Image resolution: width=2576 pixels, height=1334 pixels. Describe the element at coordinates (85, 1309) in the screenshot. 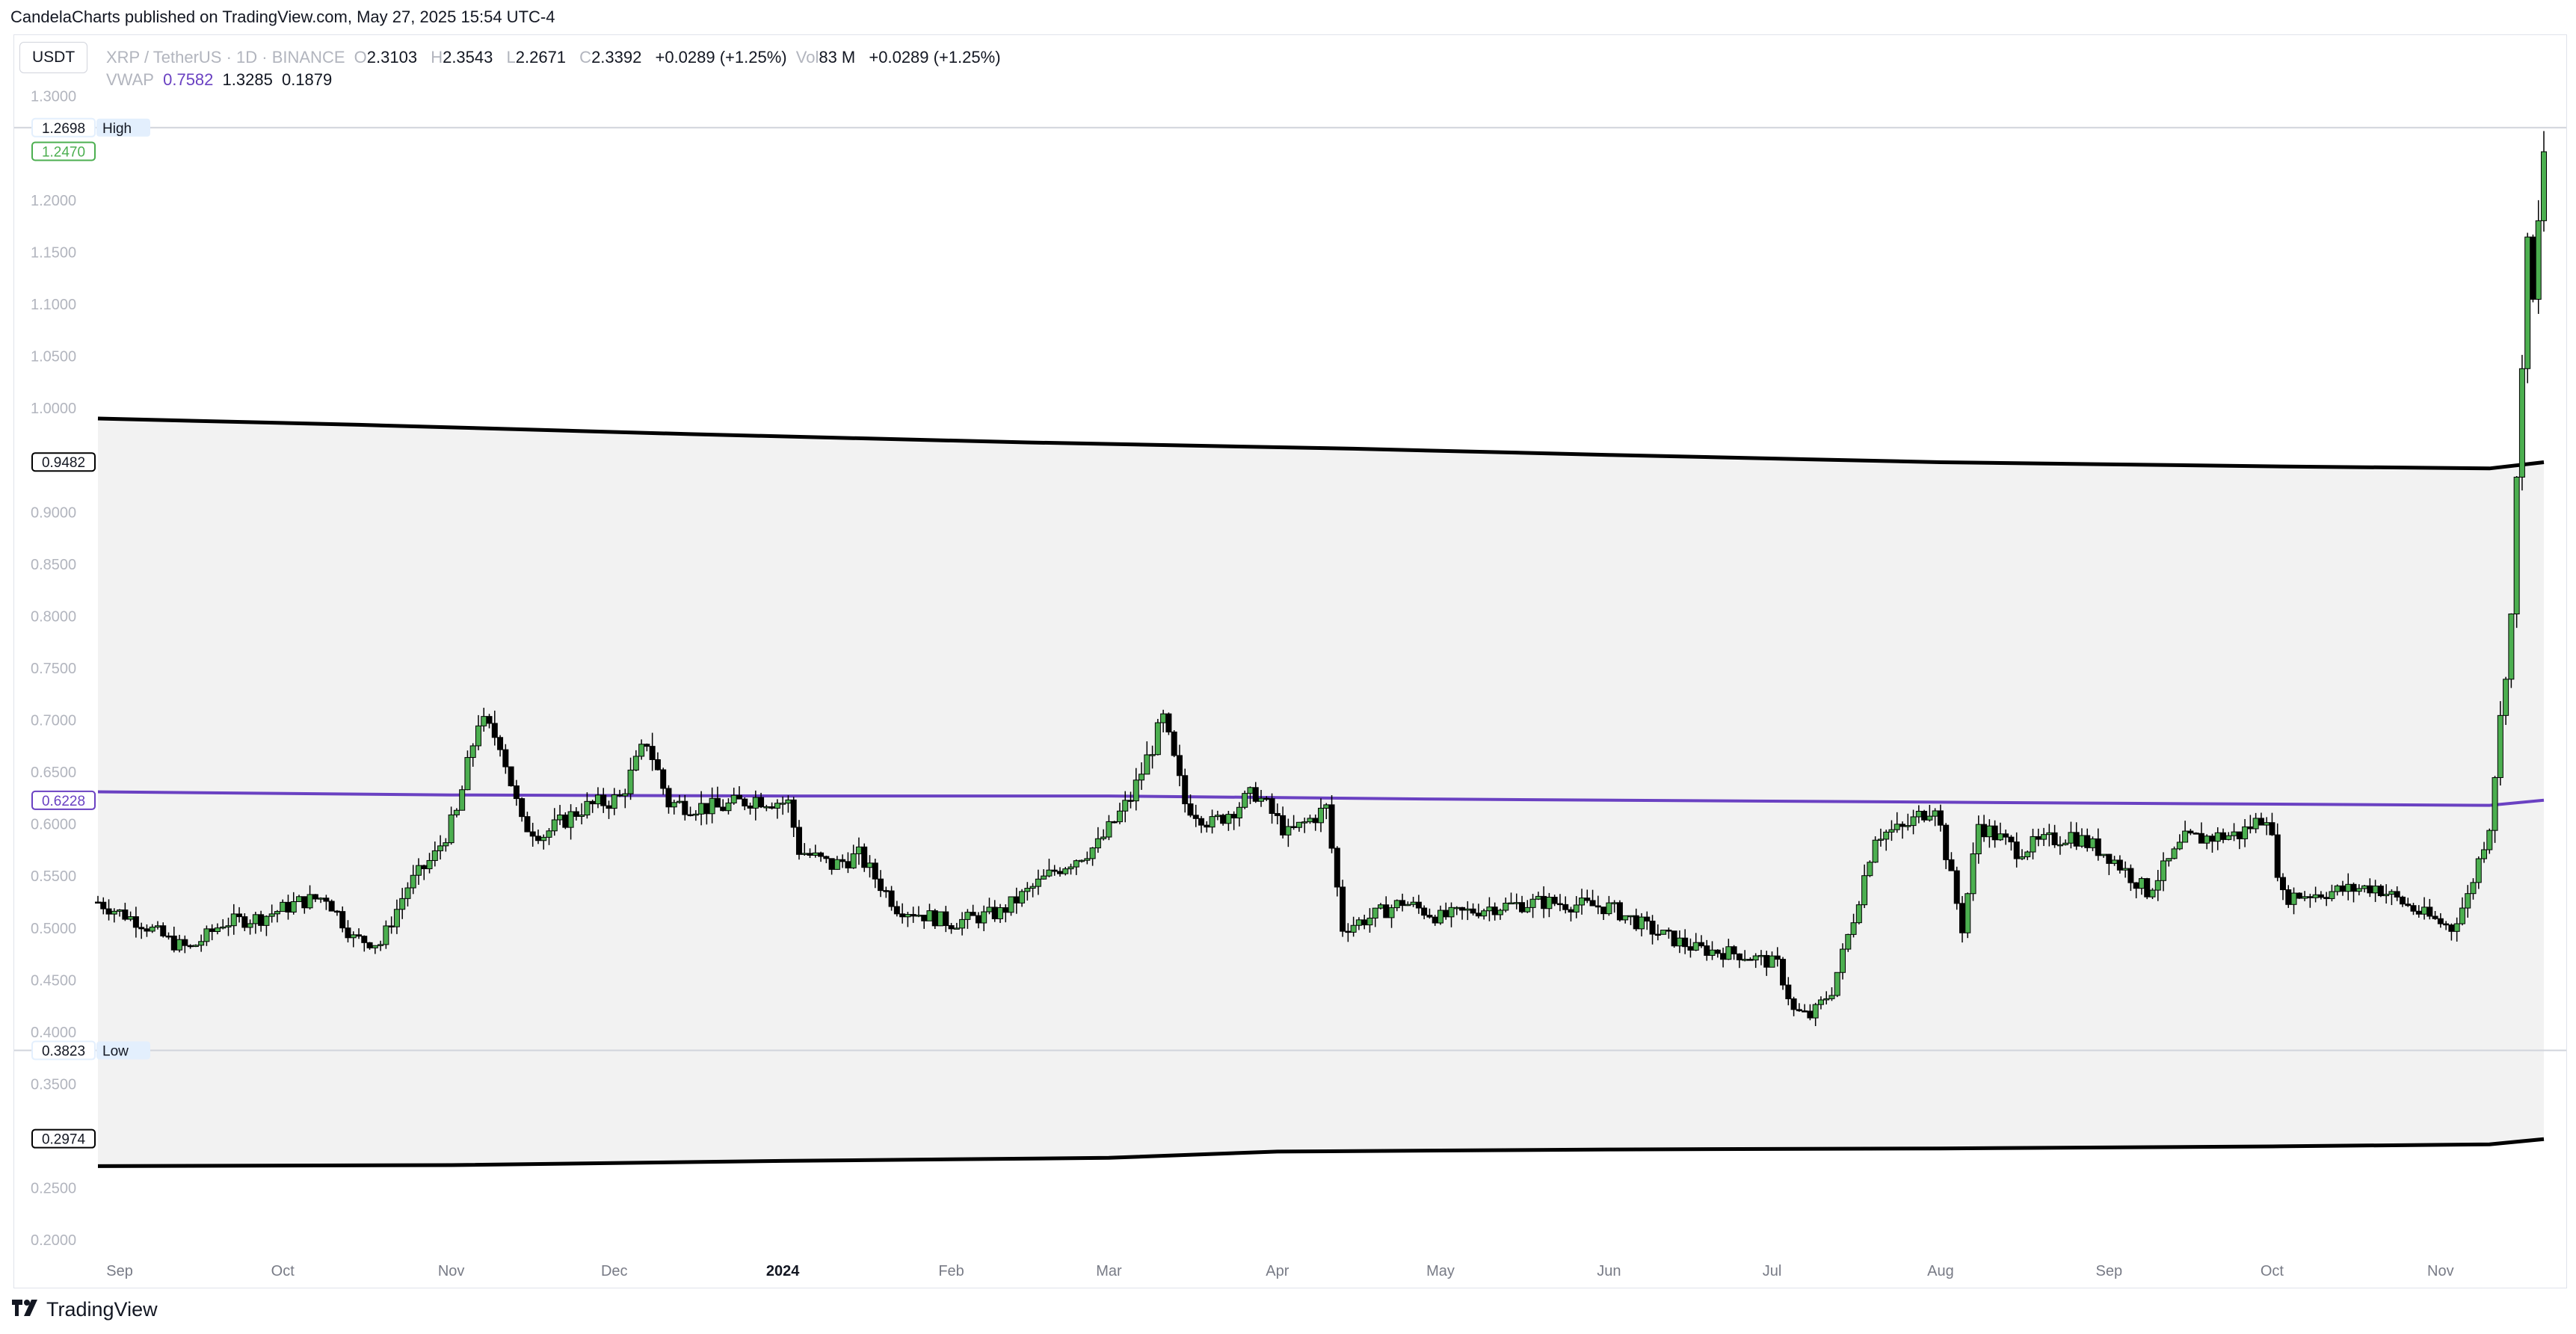

I see `tradingview-logo: TradingView` at that location.